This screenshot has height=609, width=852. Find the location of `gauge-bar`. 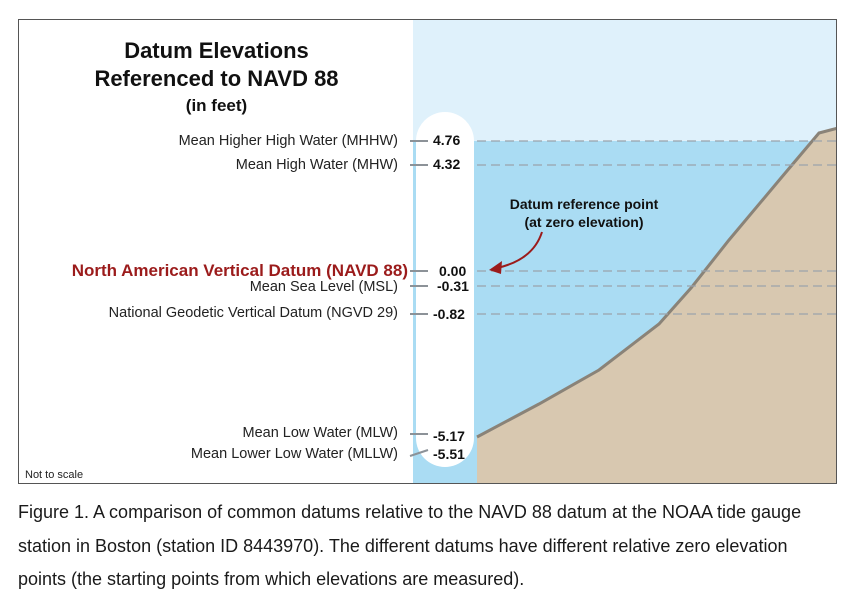

gauge-bar is located at coordinates (445, 289).